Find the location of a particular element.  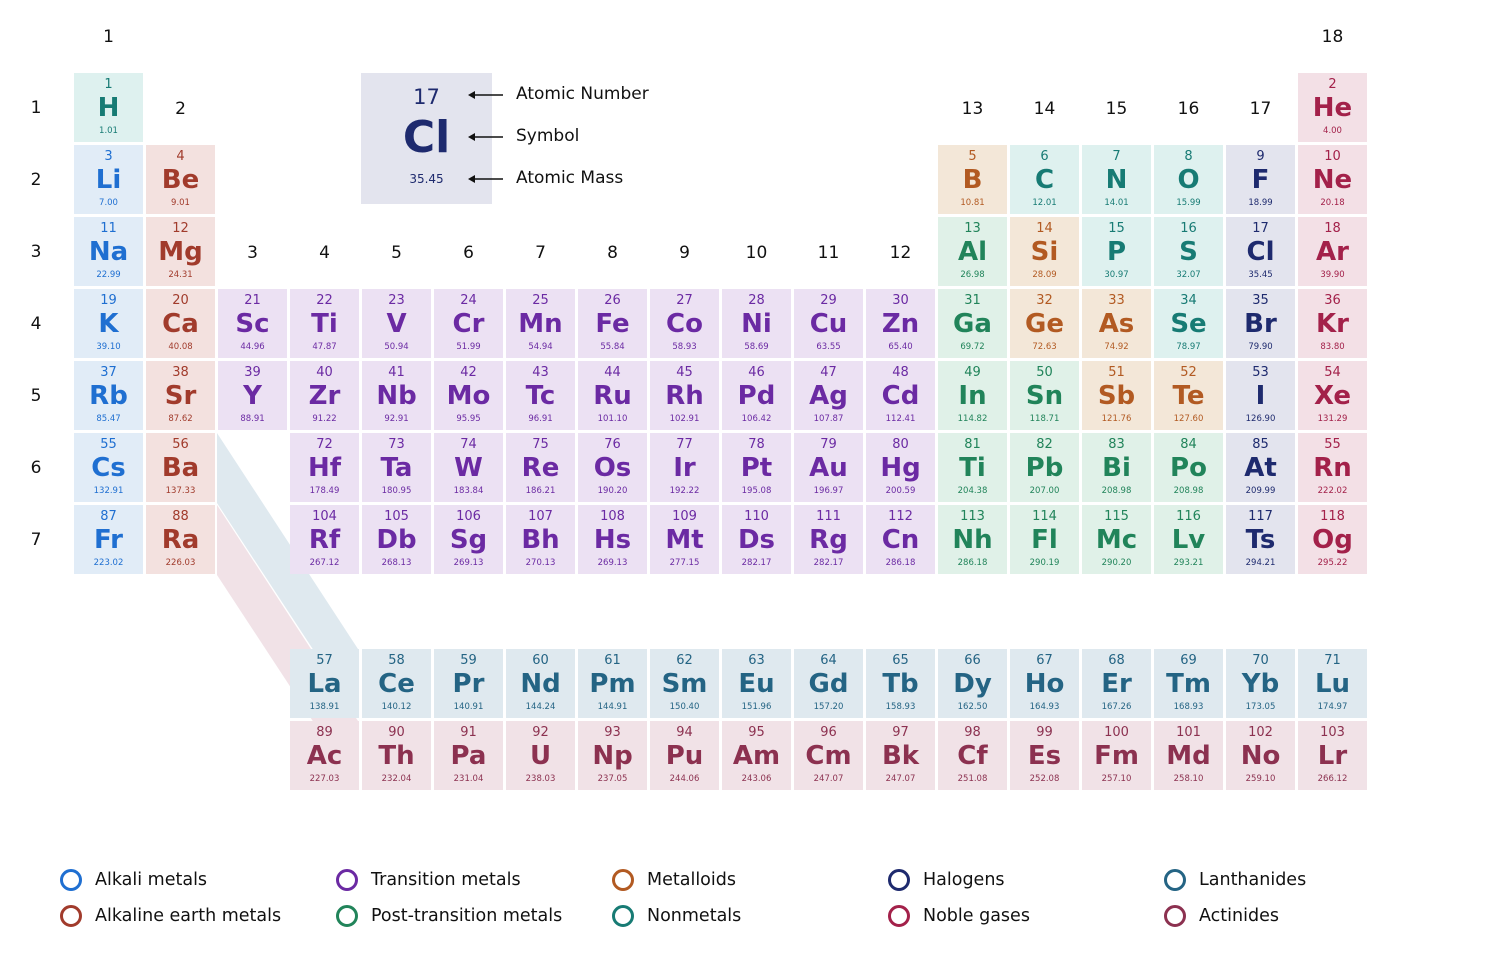

element-tile: 65 Tb 158.93 is located at coordinates (900, 683).